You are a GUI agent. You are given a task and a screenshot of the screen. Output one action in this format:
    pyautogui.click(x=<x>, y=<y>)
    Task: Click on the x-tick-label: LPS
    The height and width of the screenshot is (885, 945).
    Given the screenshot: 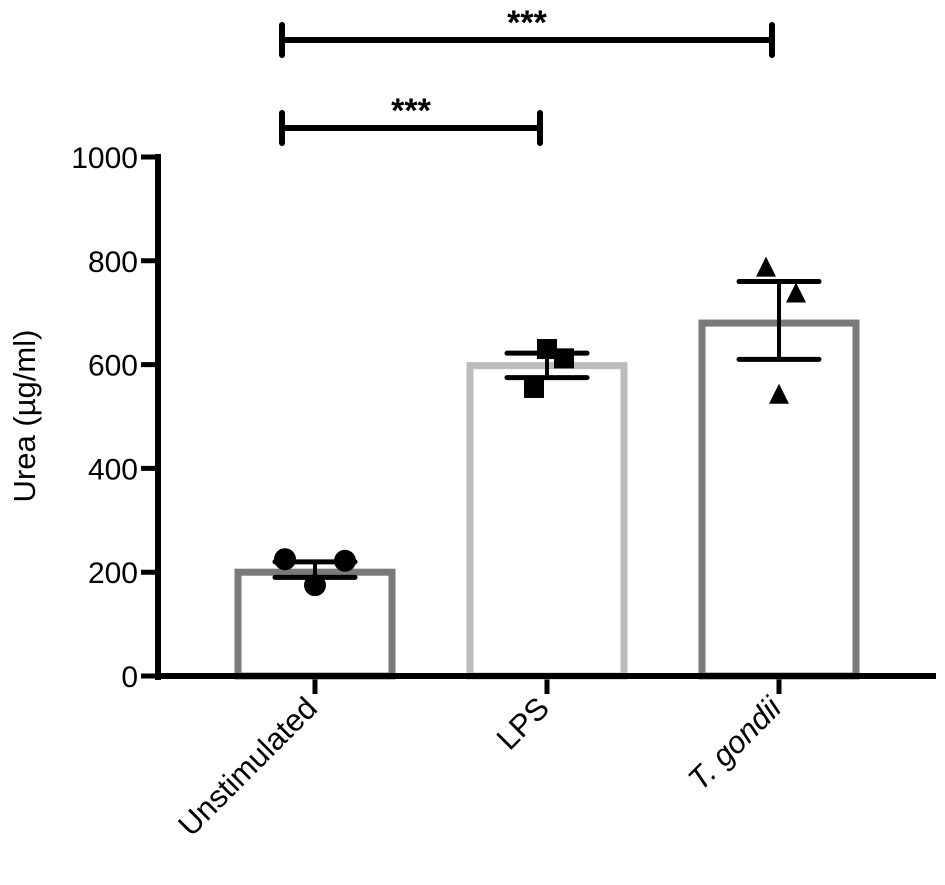 What is the action you would take?
    pyautogui.click(x=523, y=723)
    